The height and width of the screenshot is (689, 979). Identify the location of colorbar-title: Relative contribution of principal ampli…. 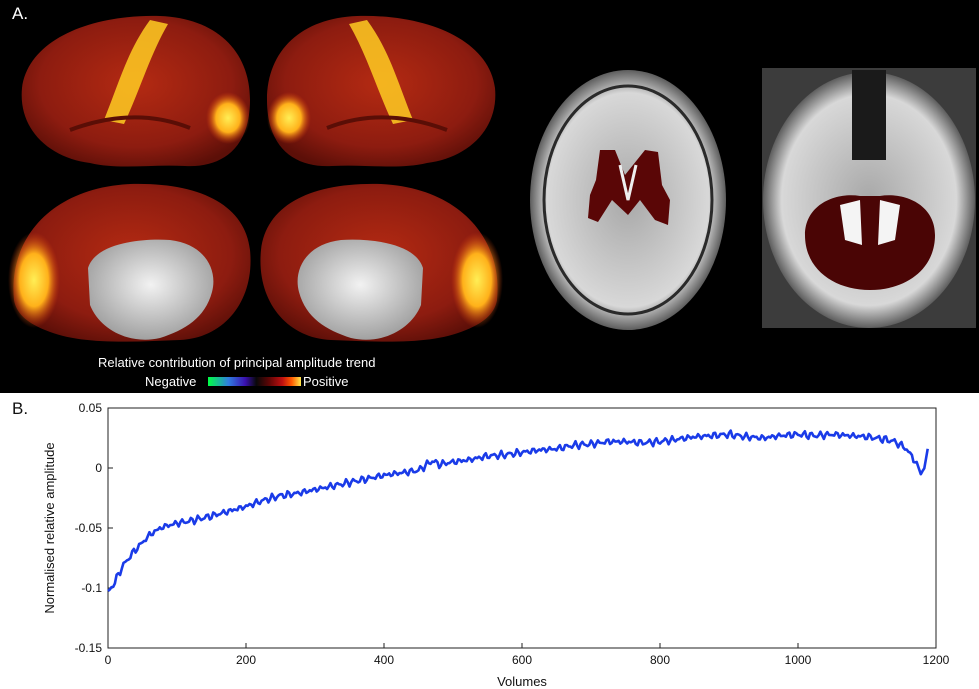
(237, 362).